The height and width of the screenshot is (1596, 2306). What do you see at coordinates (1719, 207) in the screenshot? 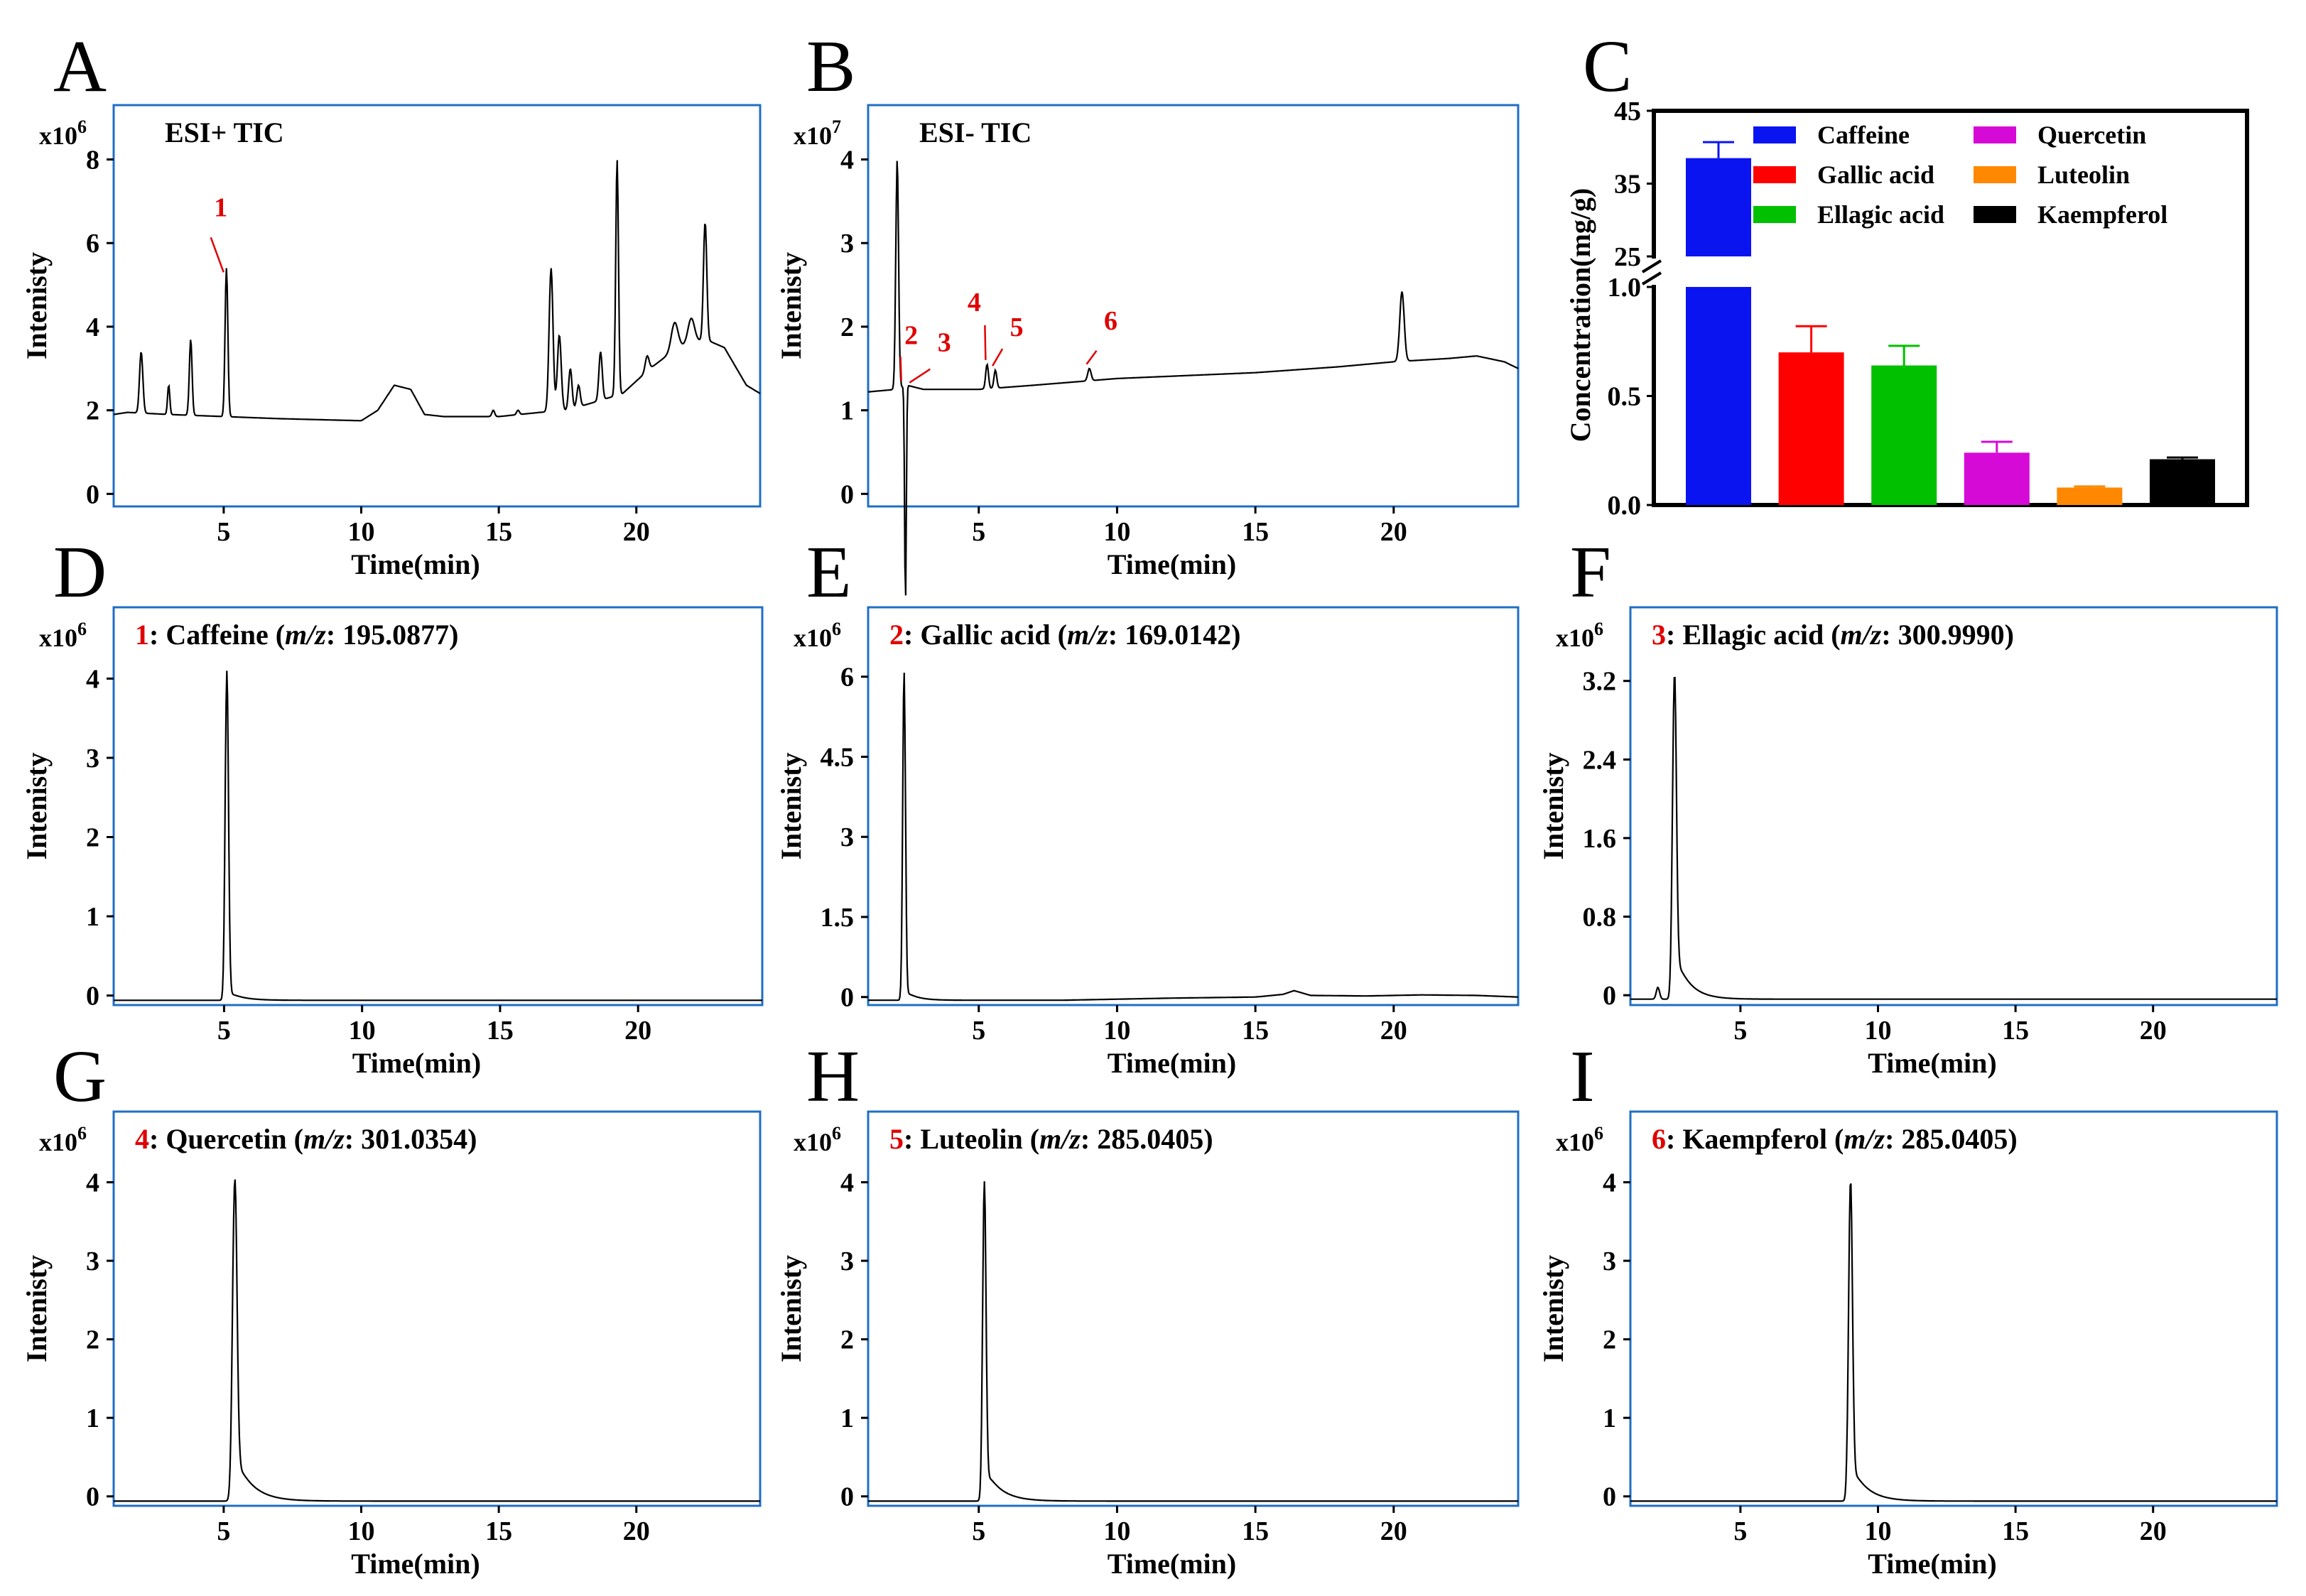
I see `bar-upper-segment` at bounding box center [1719, 207].